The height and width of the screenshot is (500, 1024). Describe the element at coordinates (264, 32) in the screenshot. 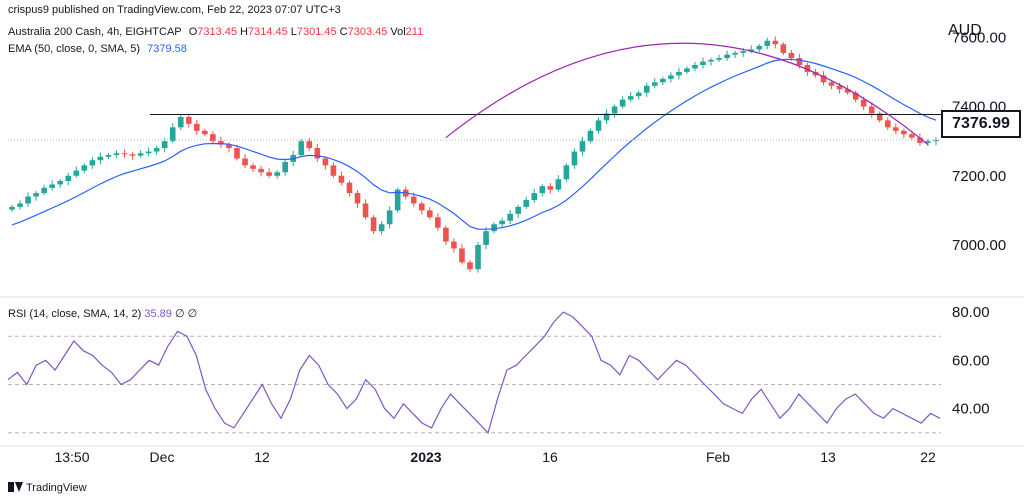

I see `ohlc-h: H7314.45` at that location.